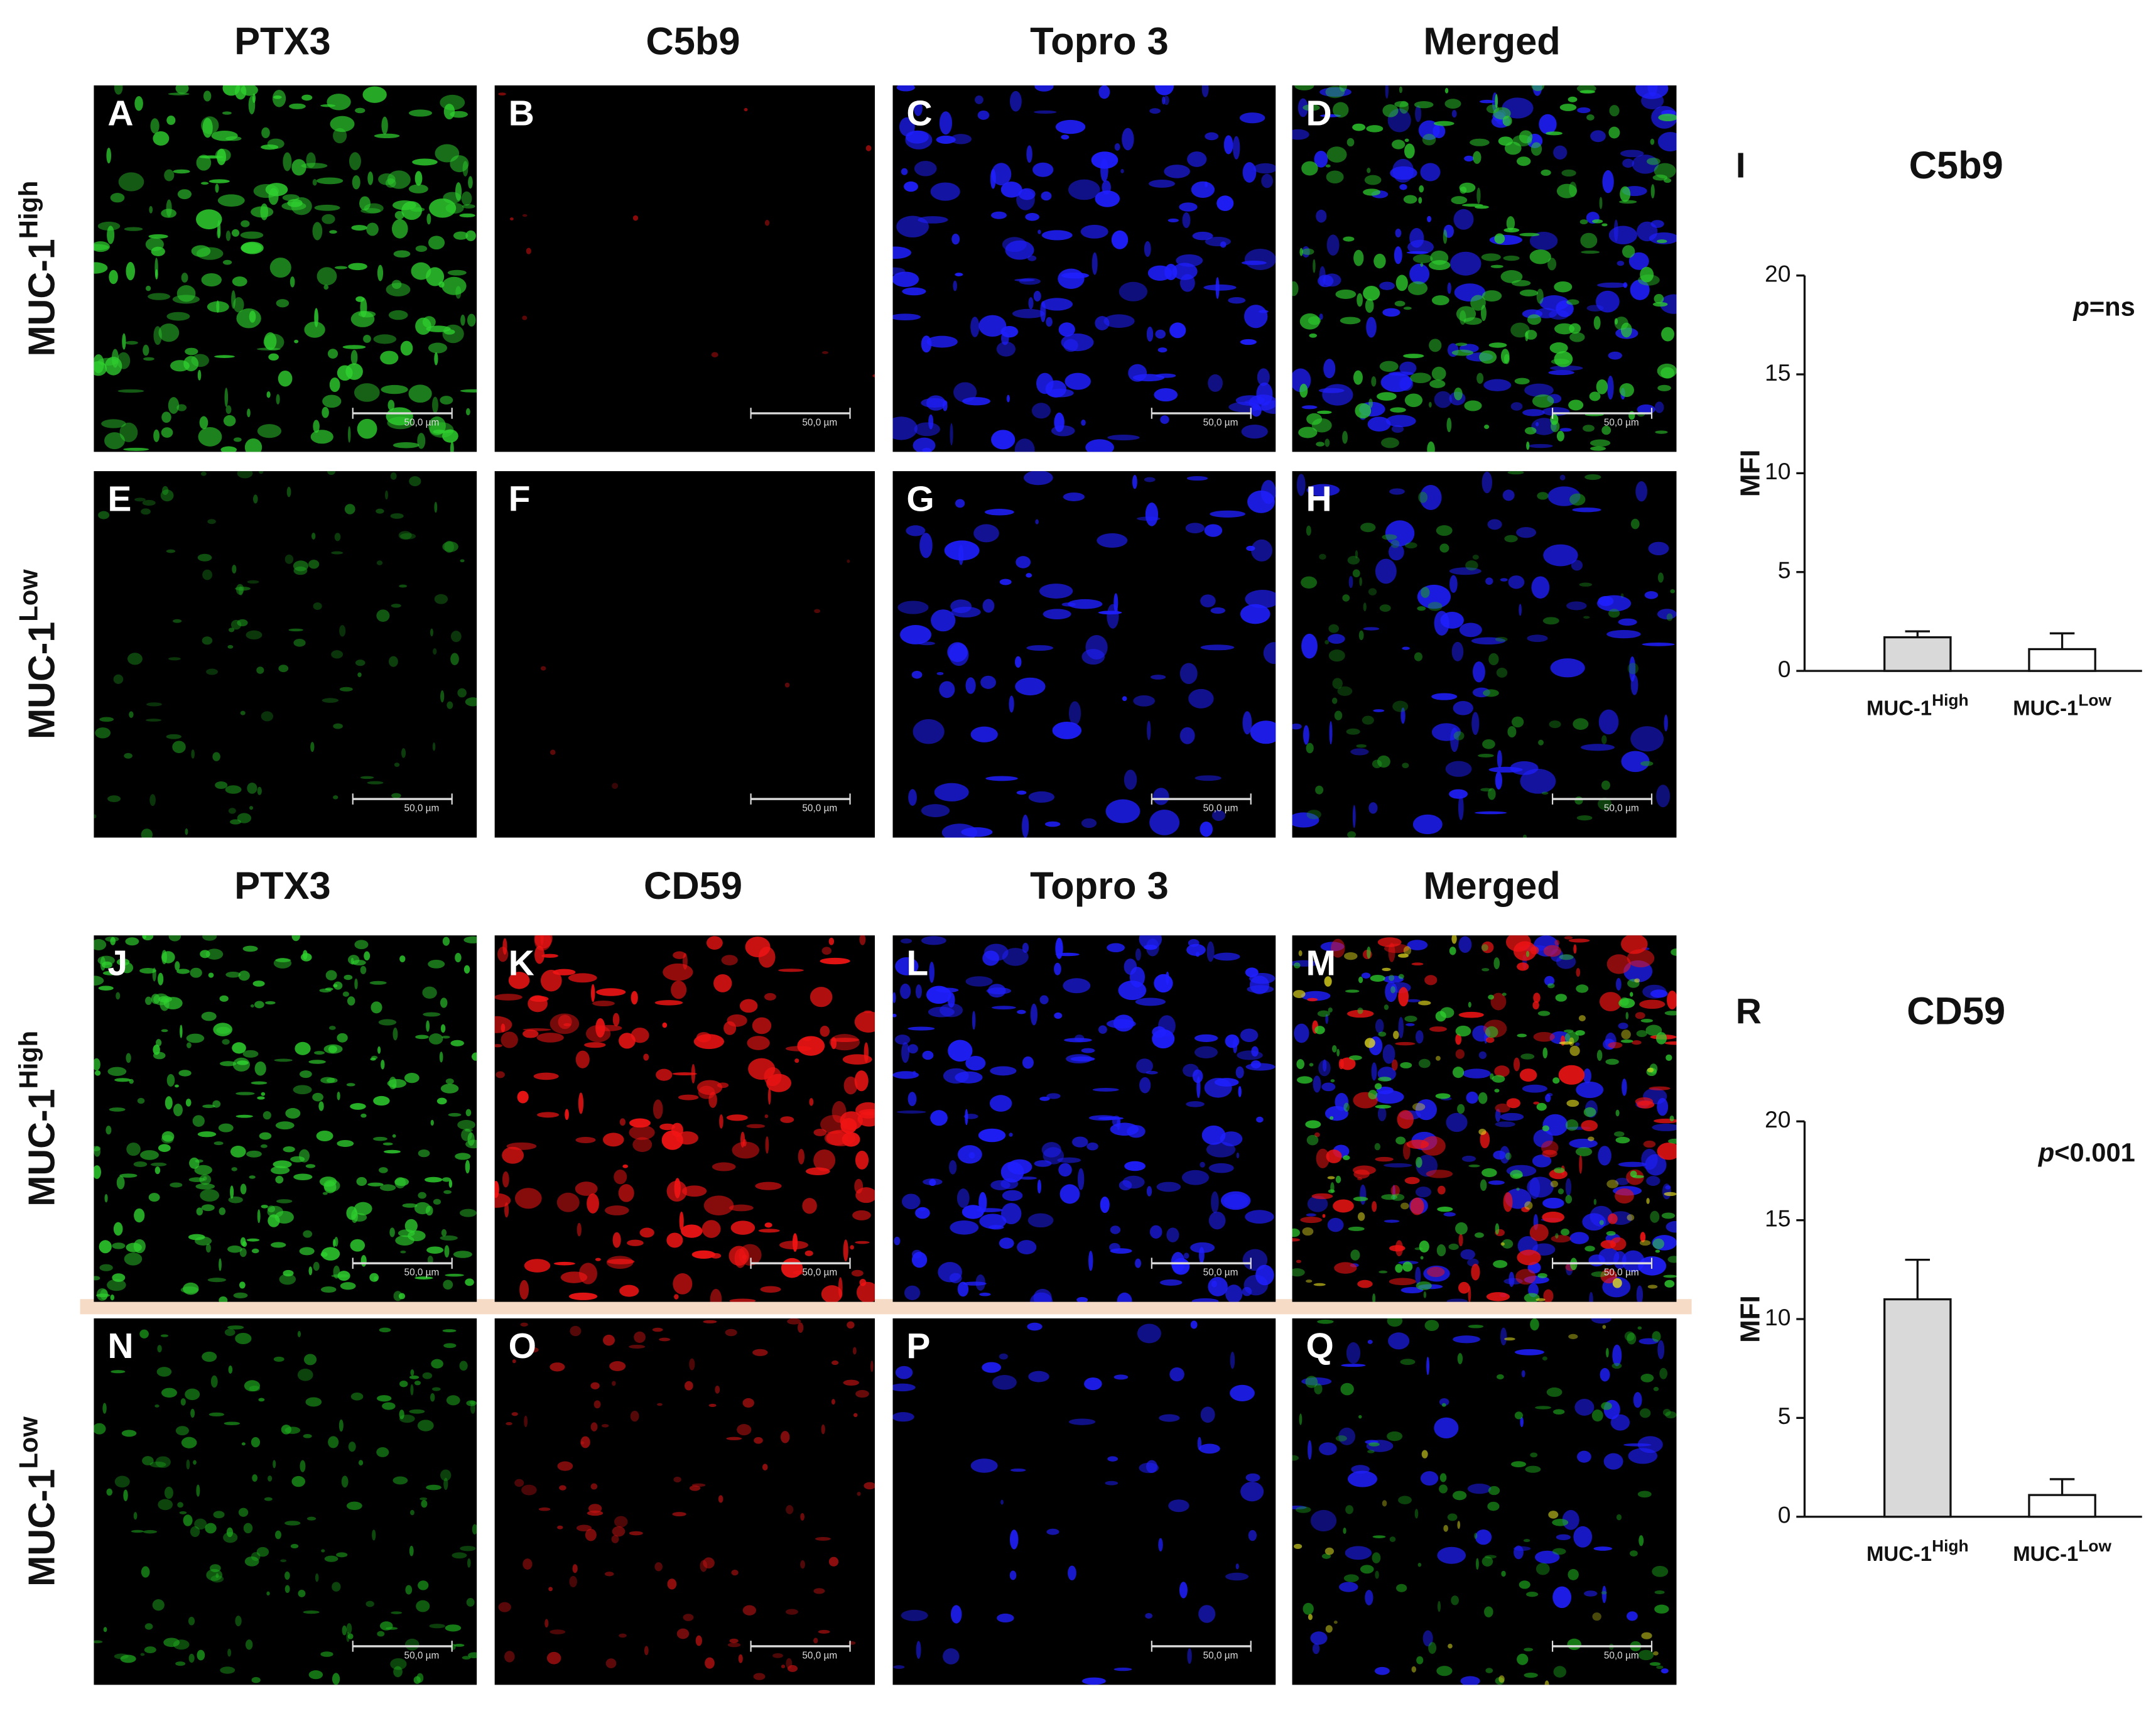  What do you see at coordinates (1491, 886) in the screenshot?
I see `column-header: Merged` at bounding box center [1491, 886].